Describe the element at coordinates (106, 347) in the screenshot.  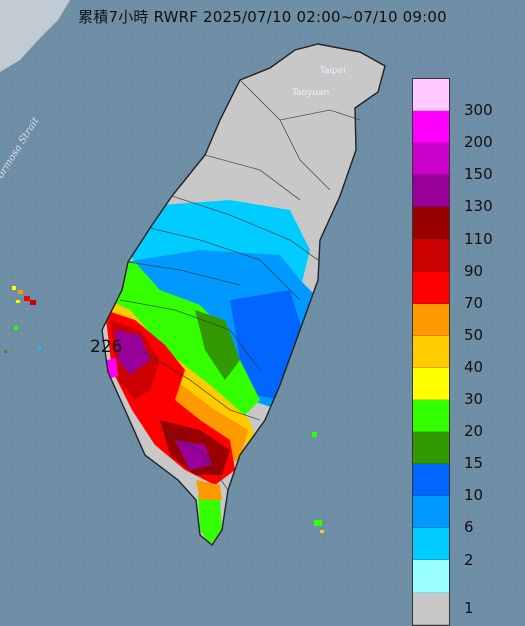
I see `peak-value-label: 226` at that location.